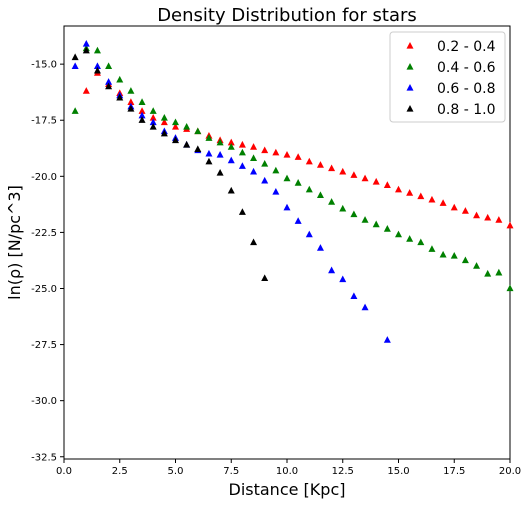 This screenshot has height=505, width=528. I want to click on legend-label: 0.4 - 0.6, so click(466, 68).